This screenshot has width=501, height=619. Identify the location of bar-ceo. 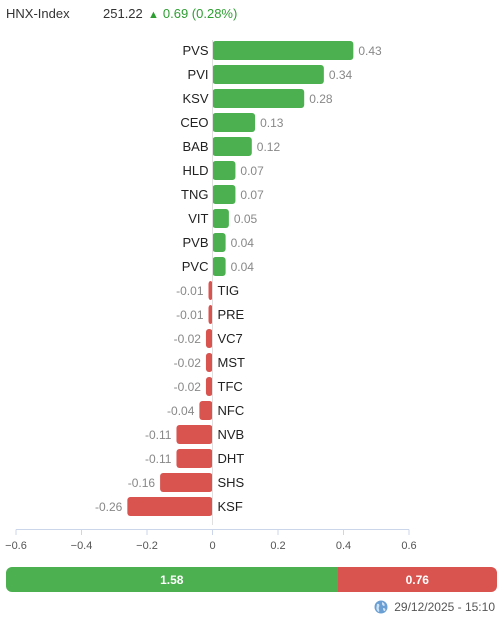
(234, 122).